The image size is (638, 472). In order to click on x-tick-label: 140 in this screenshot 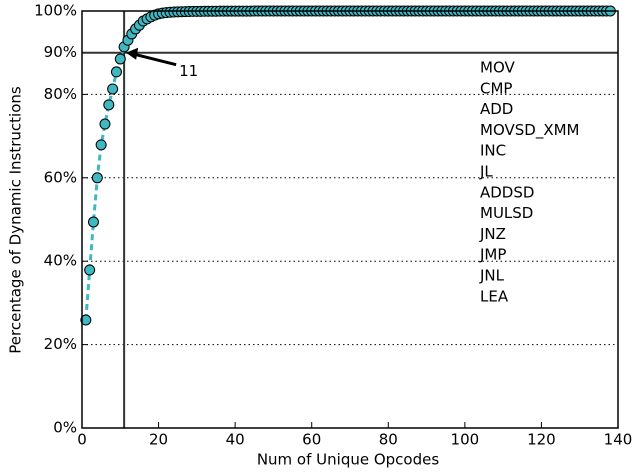, I will do `click(618, 440)`.